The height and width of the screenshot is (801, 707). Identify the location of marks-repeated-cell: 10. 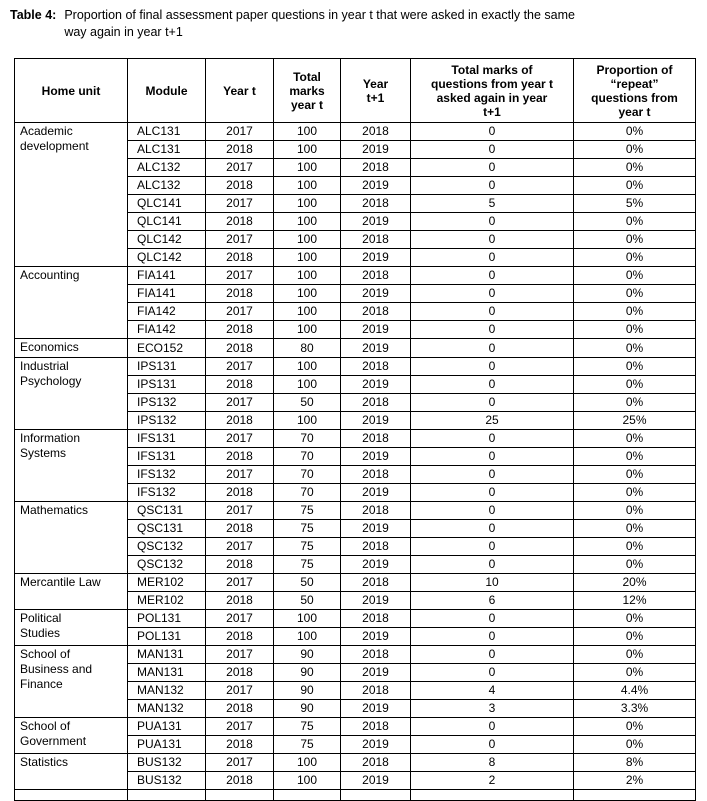
(492, 582).